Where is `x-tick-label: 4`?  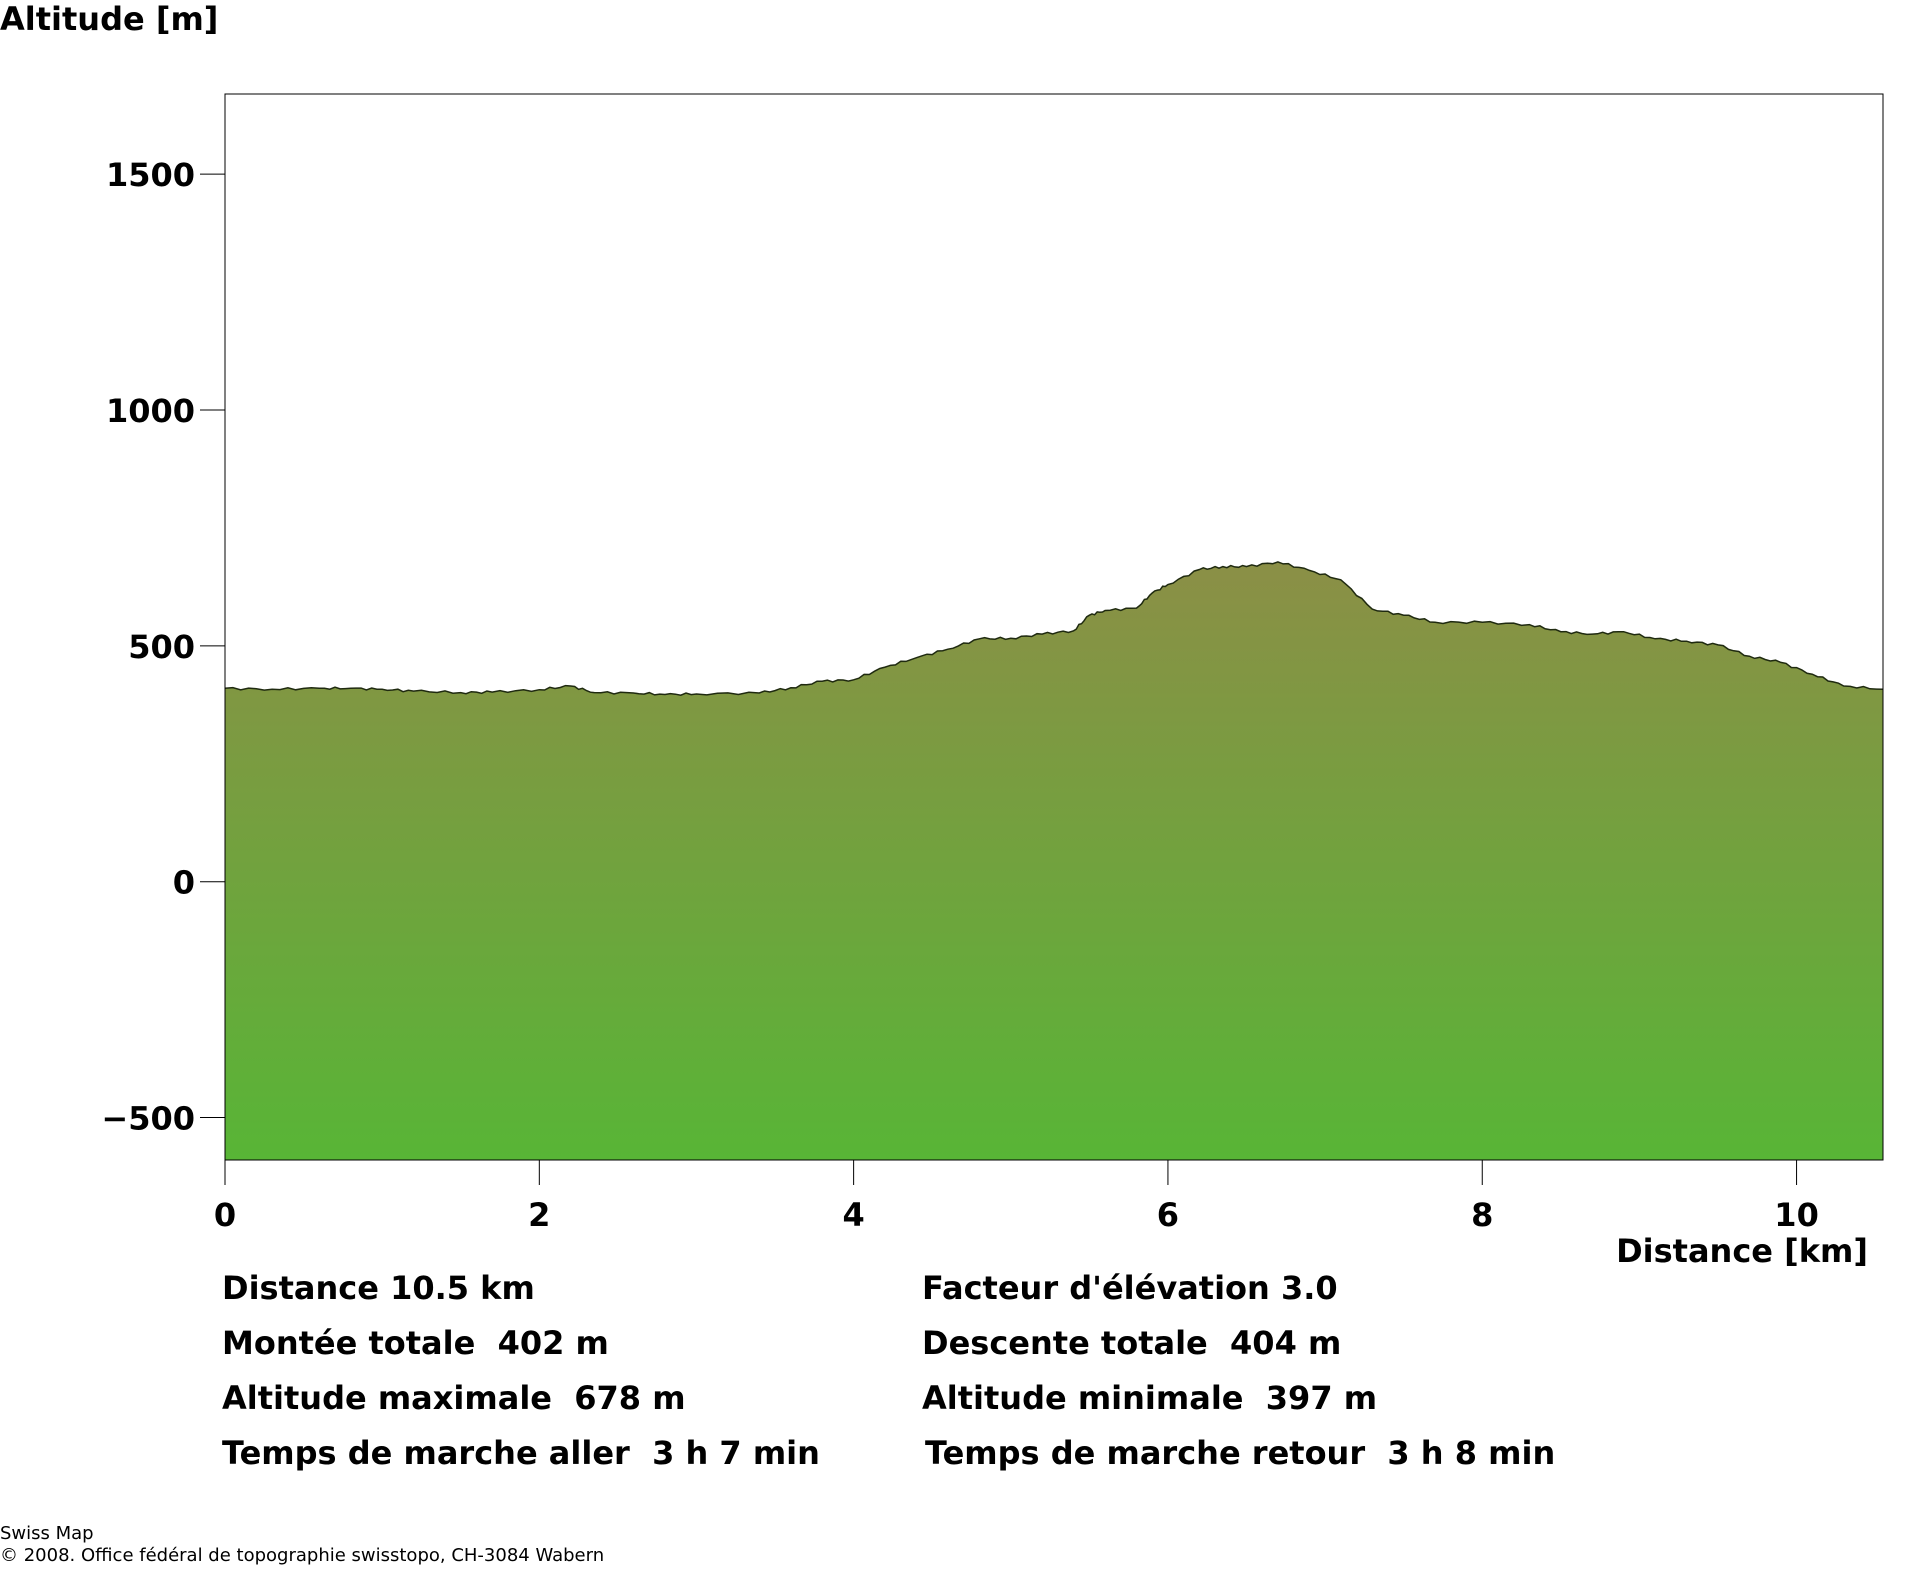
x-tick-label: 4 is located at coordinates (853, 1215).